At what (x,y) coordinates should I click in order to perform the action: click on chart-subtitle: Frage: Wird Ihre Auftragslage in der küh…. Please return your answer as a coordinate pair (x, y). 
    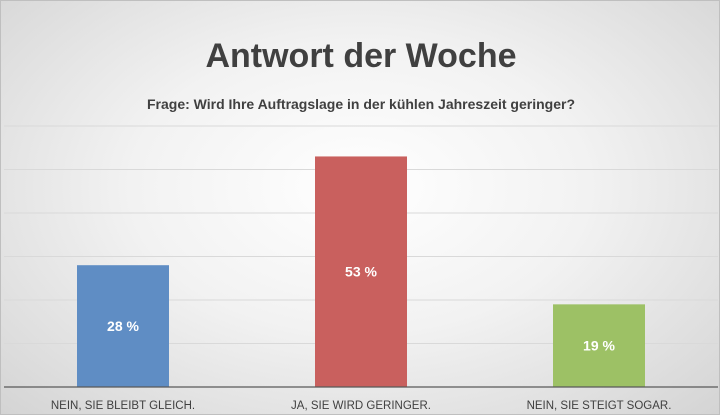
    Looking at the image, I should click on (360, 104).